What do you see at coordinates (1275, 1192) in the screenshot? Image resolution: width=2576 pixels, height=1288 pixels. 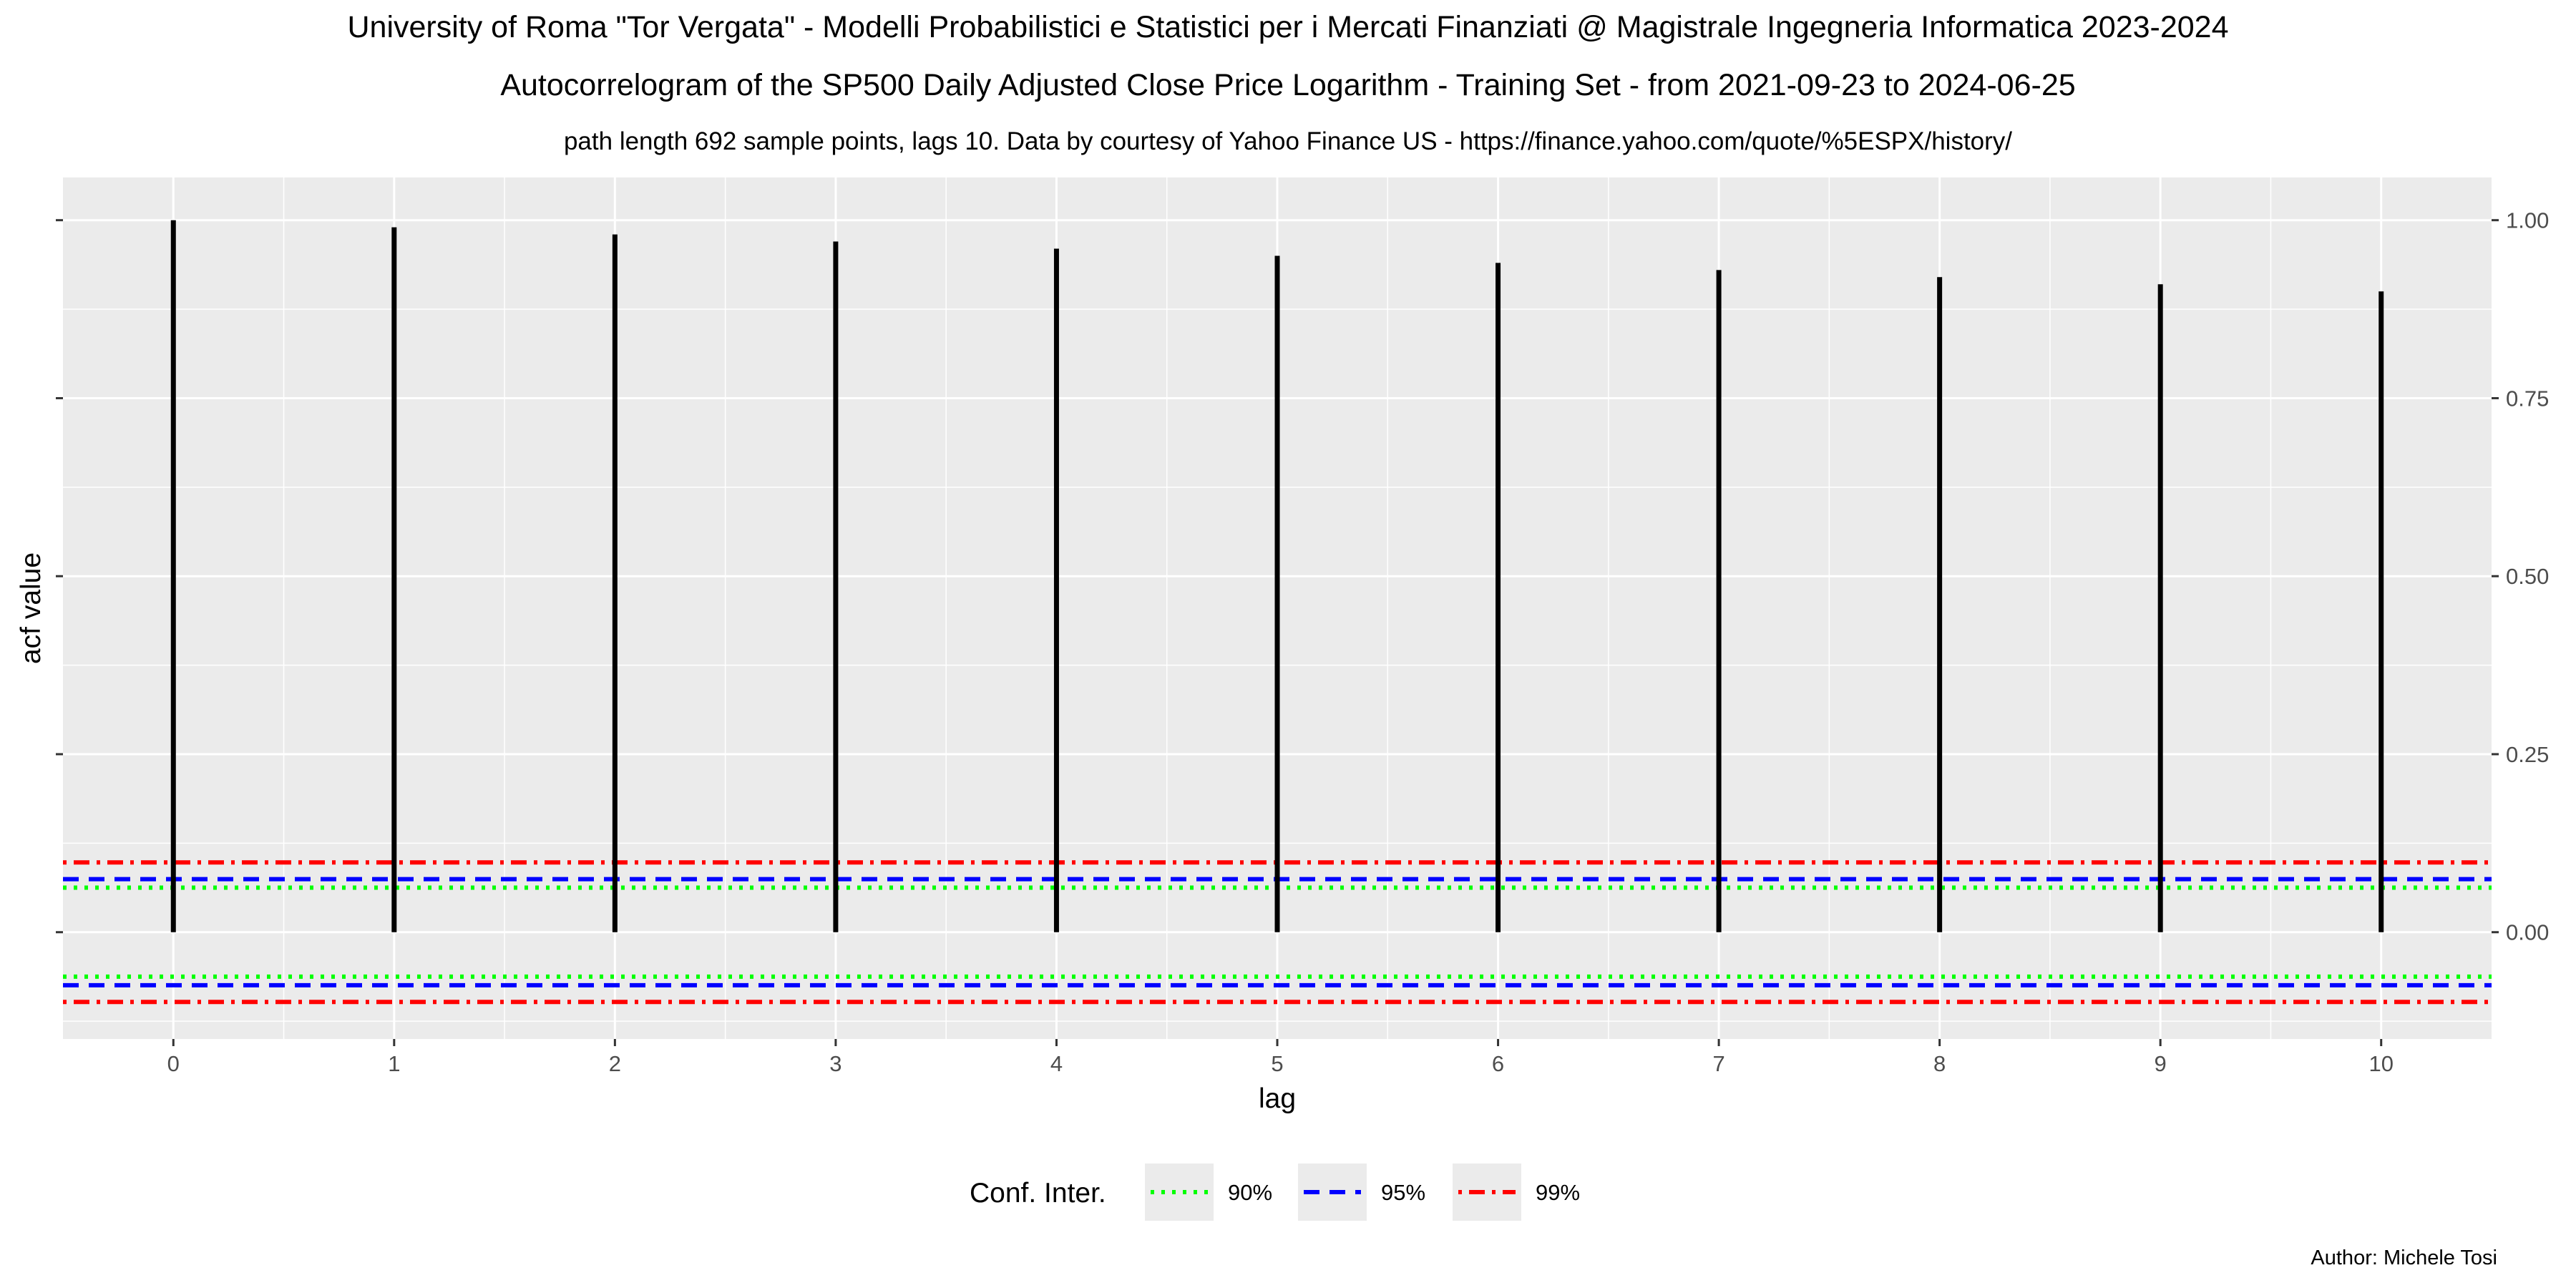 I see `legend: Conf. Inter. 90% 95% 99%` at bounding box center [1275, 1192].